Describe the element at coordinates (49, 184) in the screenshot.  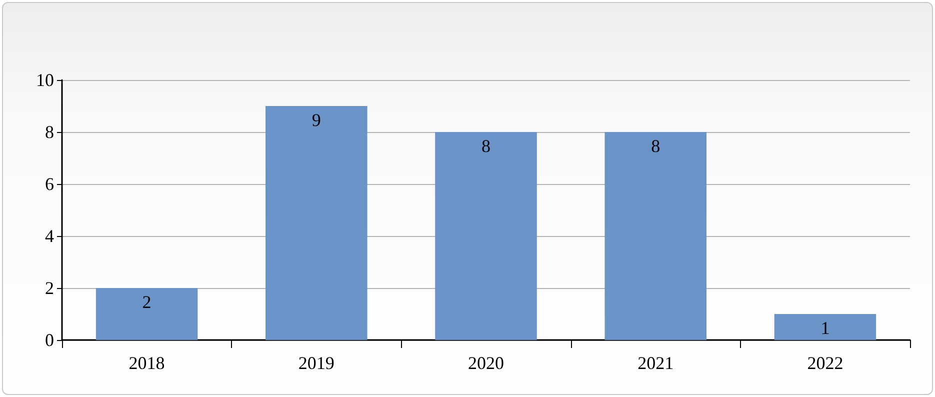
I see `y-tick-label: 6` at that location.